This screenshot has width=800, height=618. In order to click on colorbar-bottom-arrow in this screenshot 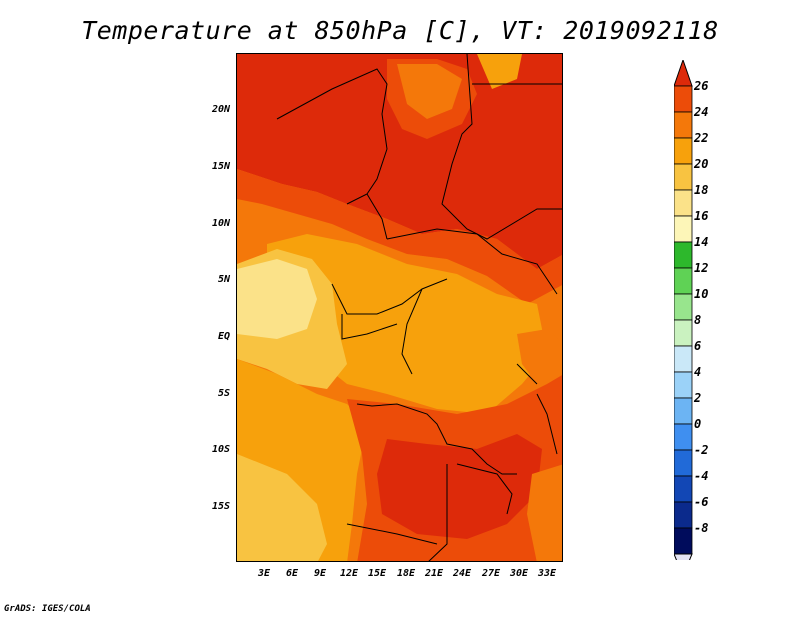, I will do `click(683, 556)`.